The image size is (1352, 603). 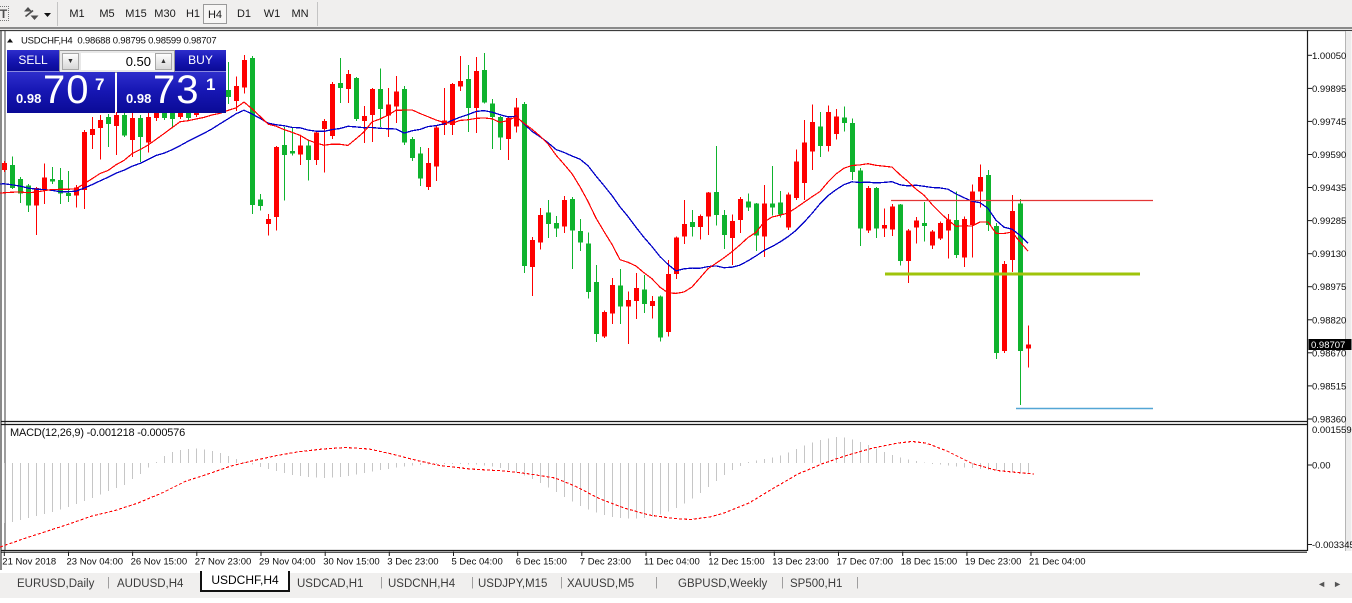 I want to click on svg-text: 30 Nov 15:00, so click(x=351, y=562).